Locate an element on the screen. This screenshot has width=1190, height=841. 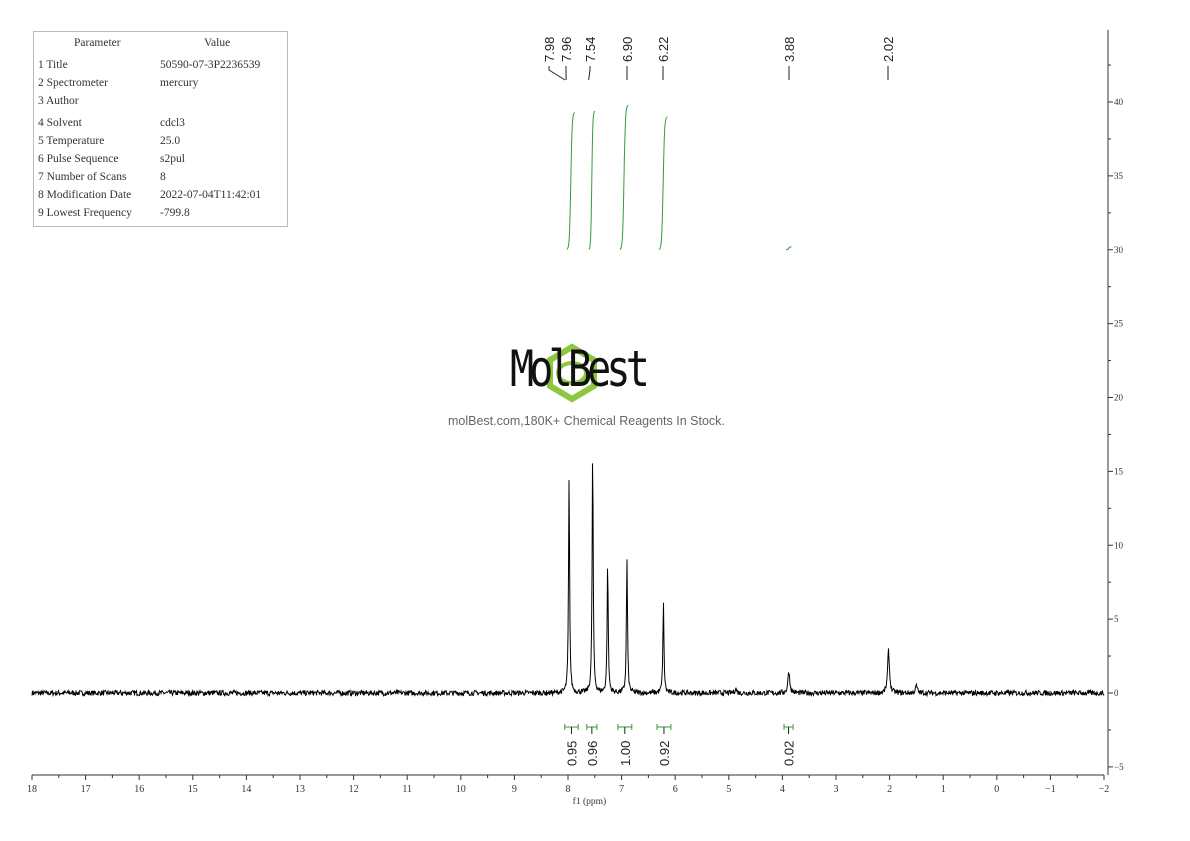
param-value: 50590-07-3P2236539 is located at coordinates (210, 65).